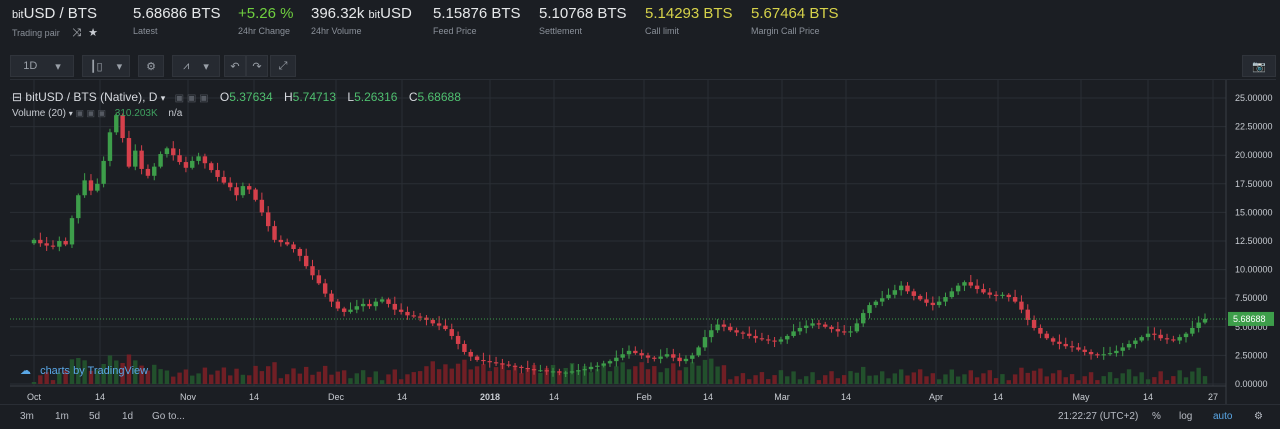 This screenshot has height=429, width=1280. Describe the element at coordinates (17, 97) in the screenshot. I see `collapse-icon: ⊟` at that location.